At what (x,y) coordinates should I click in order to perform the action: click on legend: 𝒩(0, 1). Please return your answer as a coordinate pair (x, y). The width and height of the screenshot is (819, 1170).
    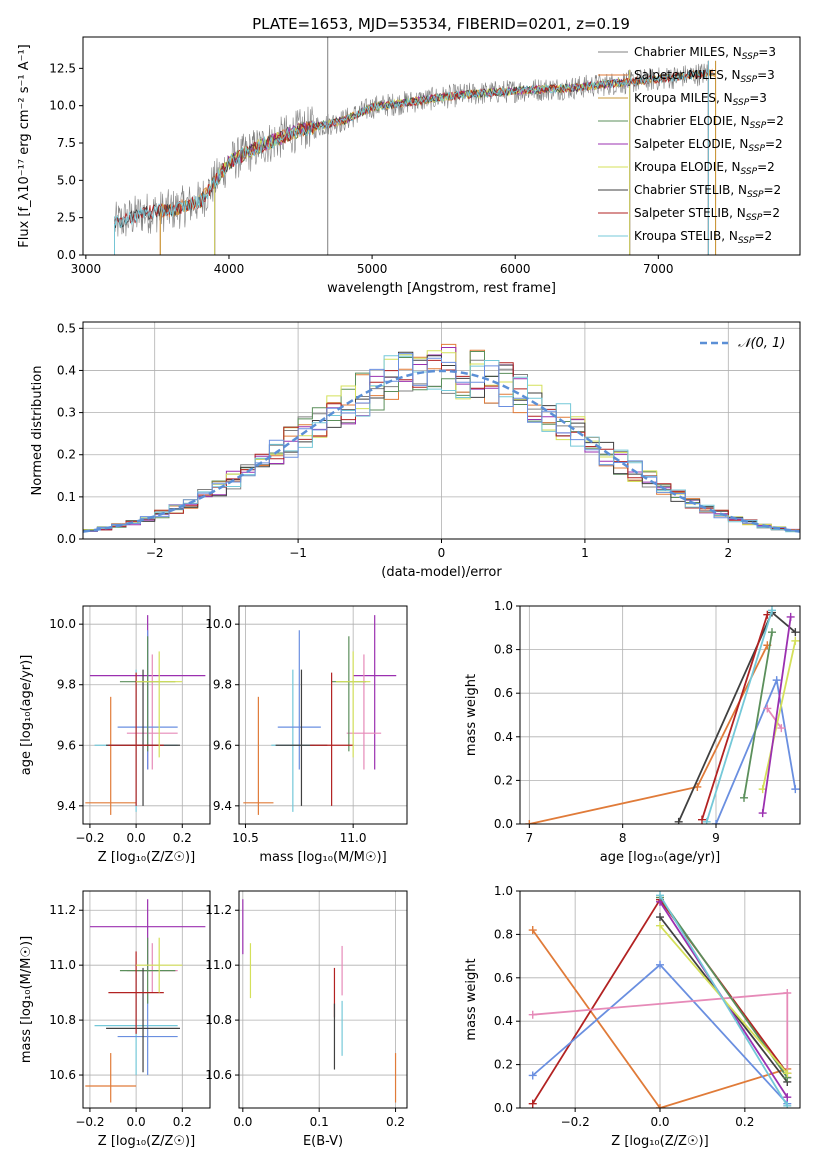
    Looking at the image, I should click on (742, 343).